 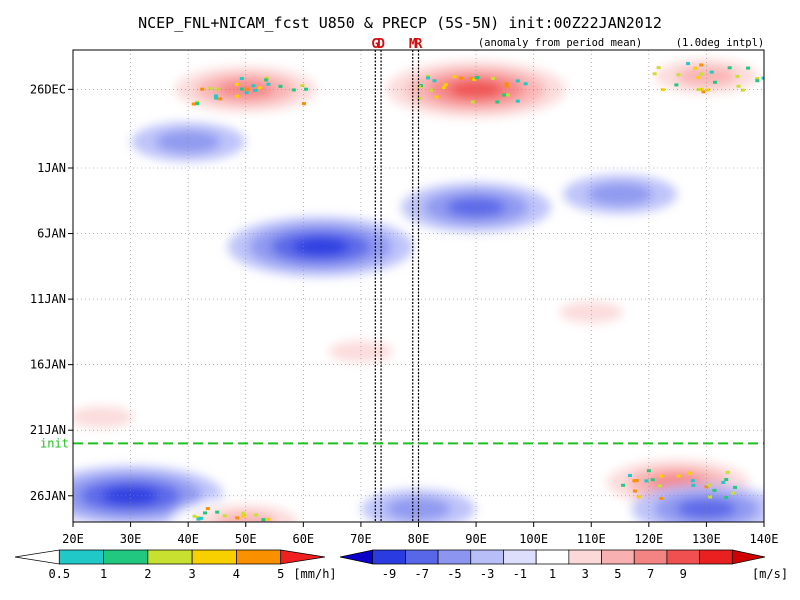 I want to click on u850-colorbar: -9 -7 -5 -3 -1 1 3 5 7 9 [m/s], so click(x=563, y=565).